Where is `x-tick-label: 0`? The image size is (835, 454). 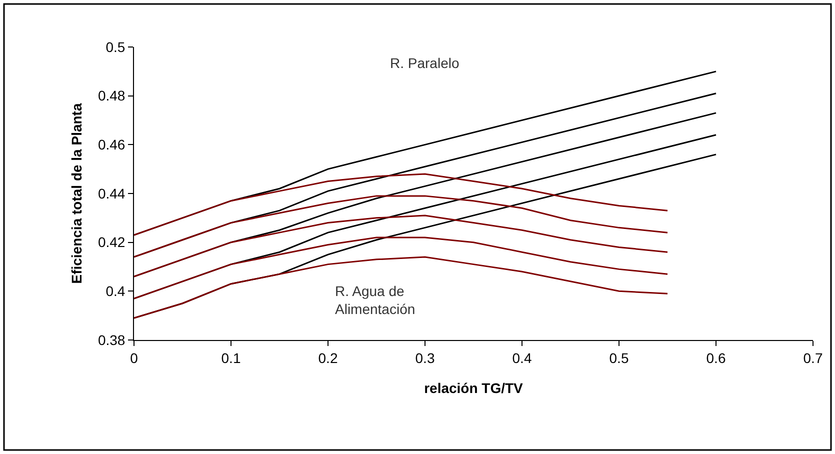 x-tick-label: 0 is located at coordinates (134, 358).